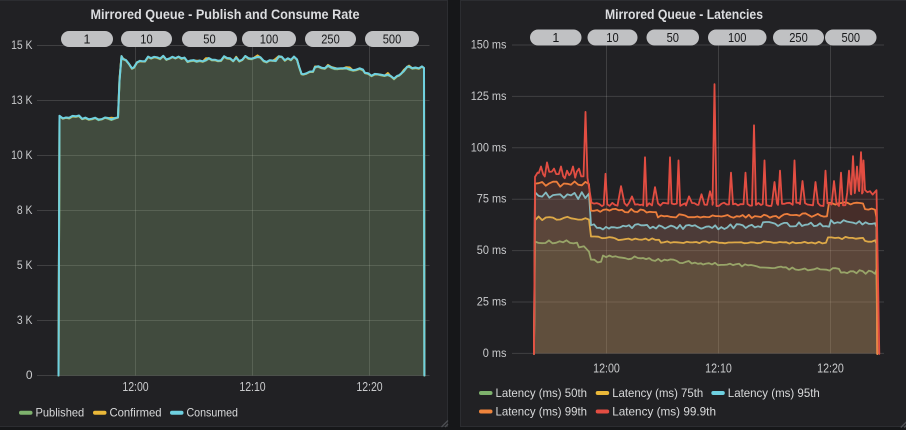 The width and height of the screenshot is (906, 430). Describe the element at coordinates (60, 412) in the screenshot. I see `svg-text: Published` at that location.